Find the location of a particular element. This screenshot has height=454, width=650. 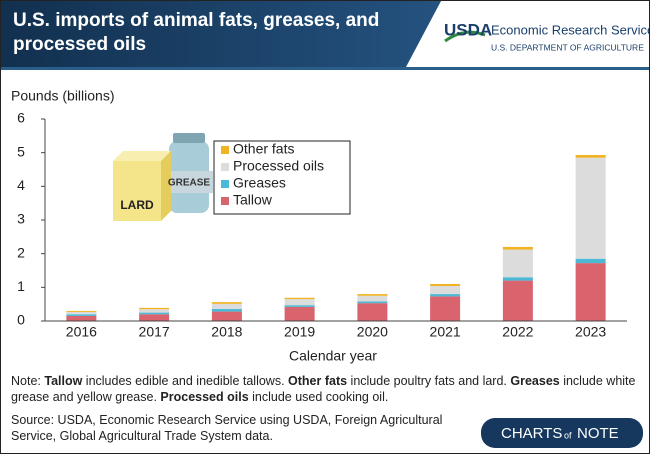

brand-band is located at coordinates (562, 433).